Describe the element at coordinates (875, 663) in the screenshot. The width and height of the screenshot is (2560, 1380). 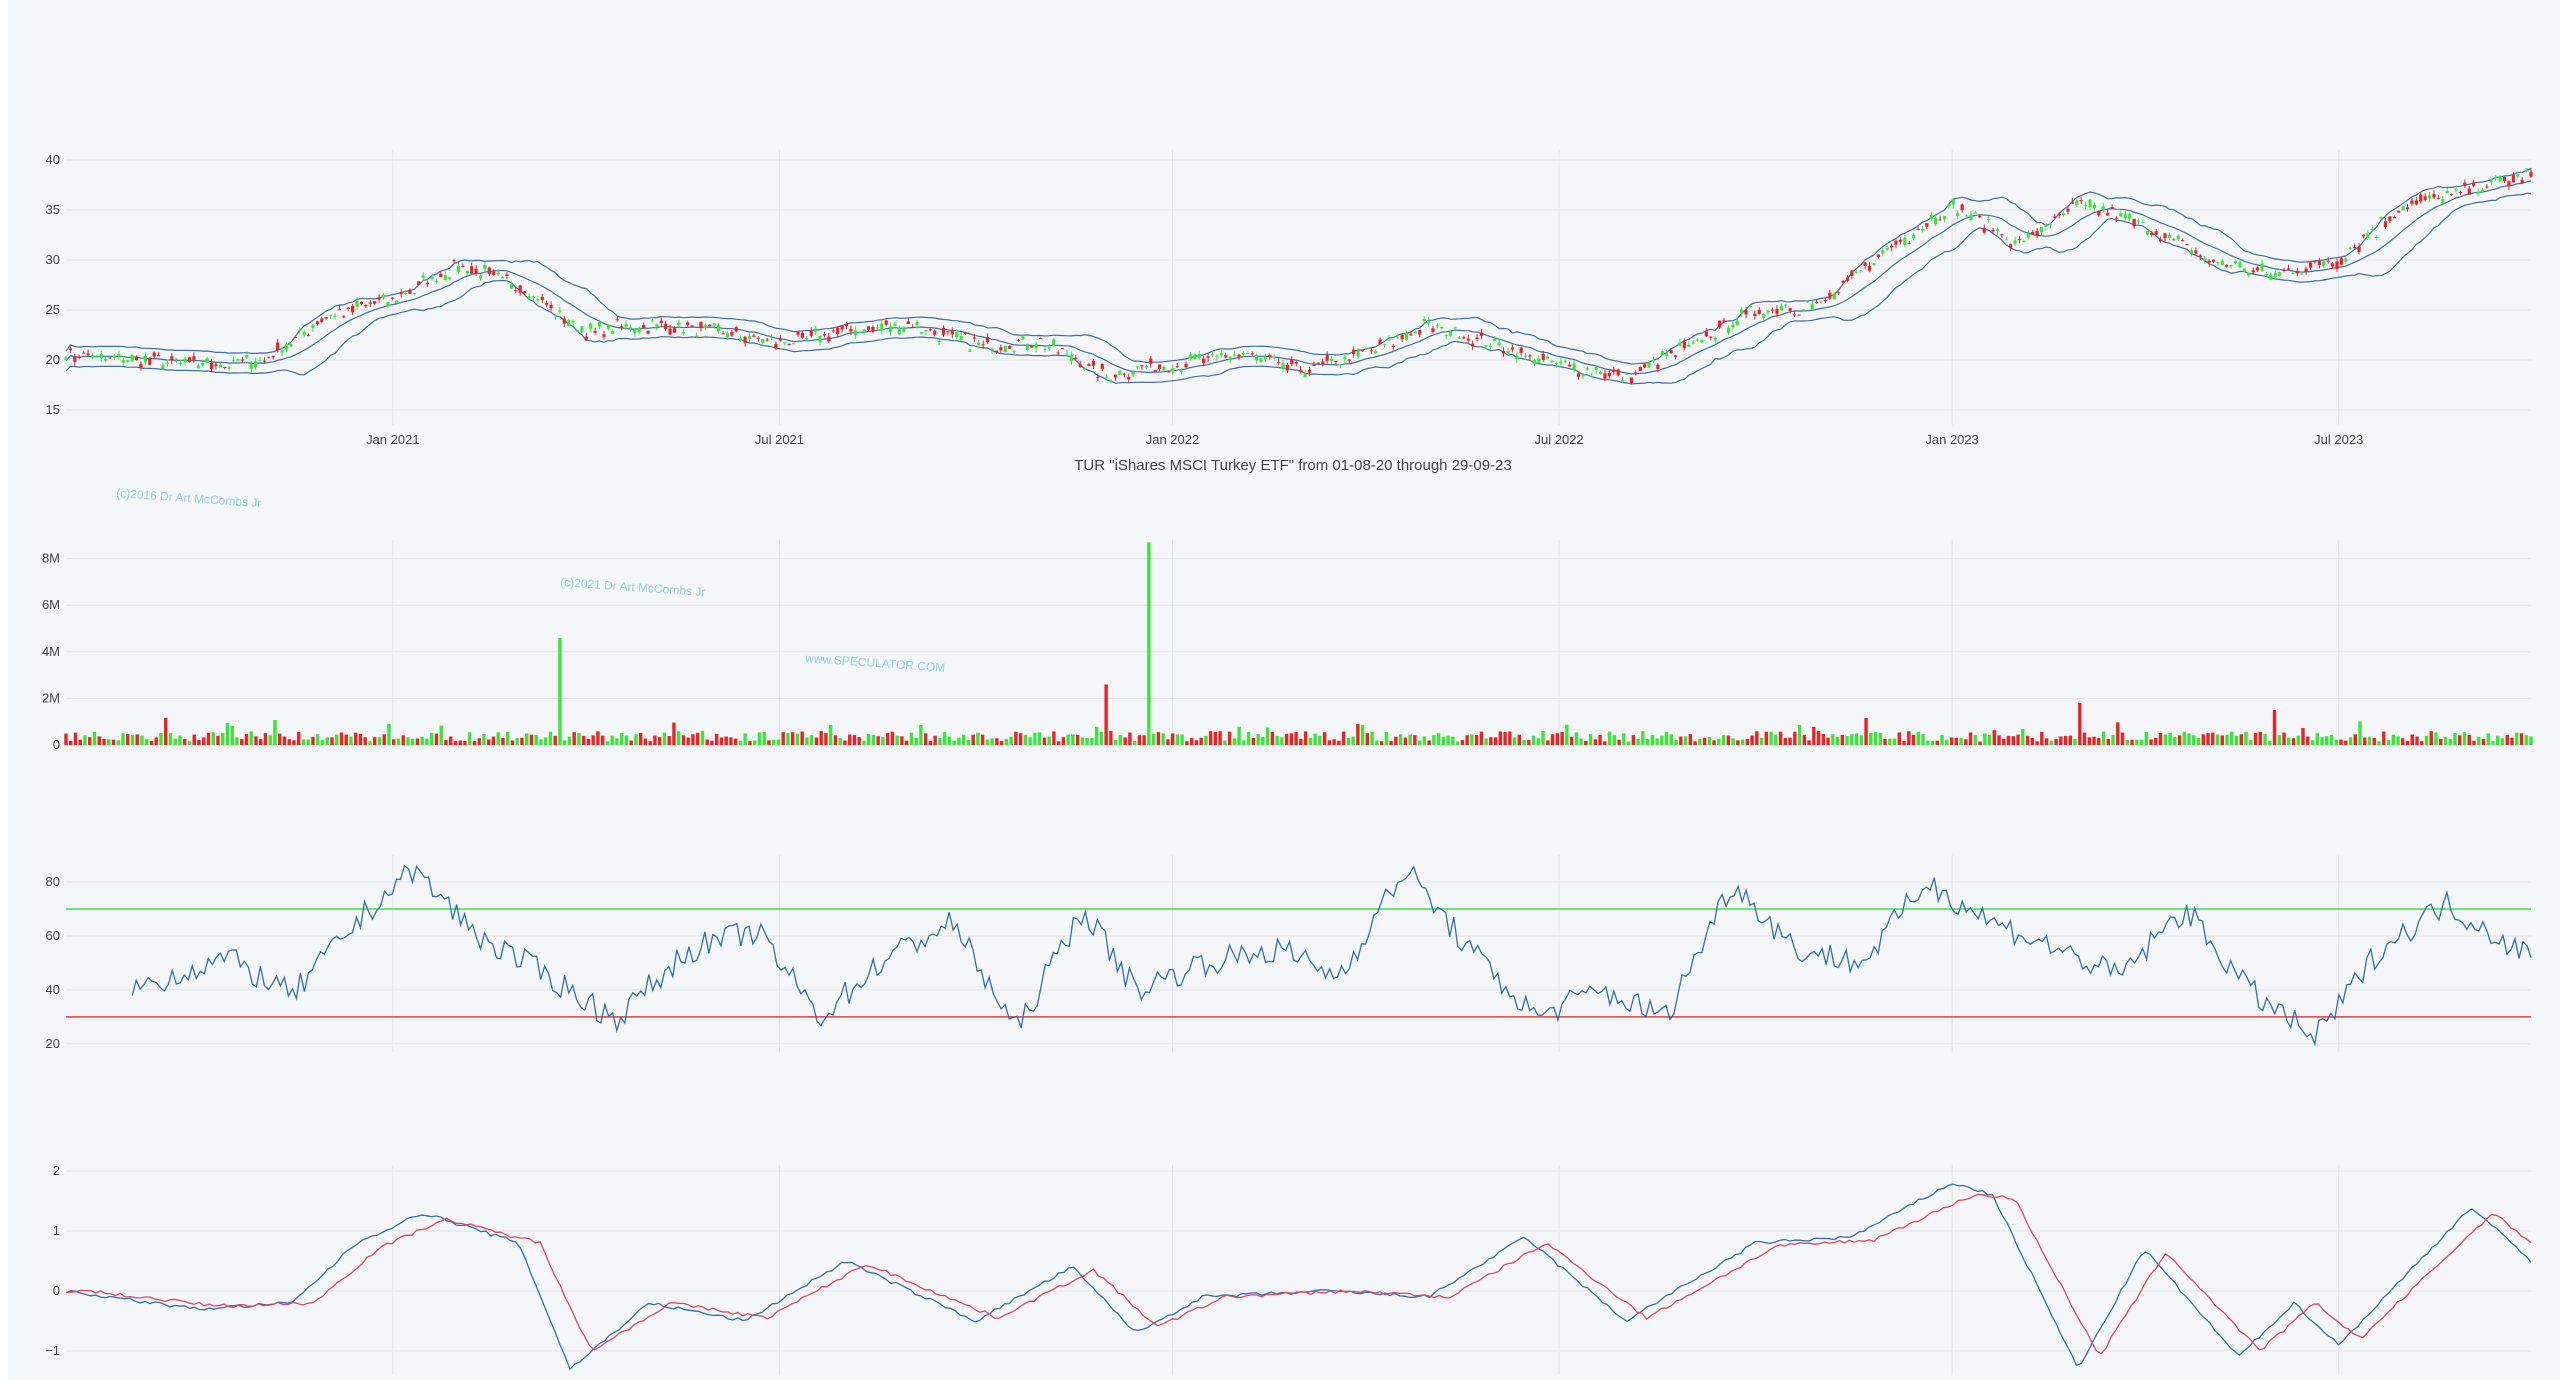
I see `watermark-speculator: www.SPECULATOR.COM` at that location.